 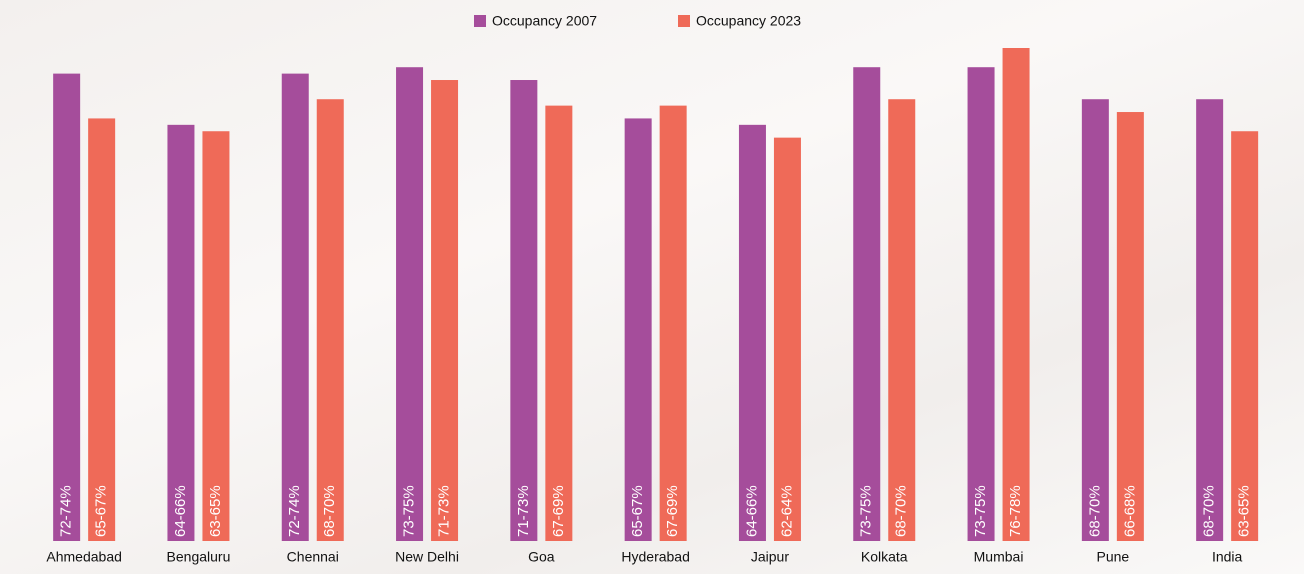 I want to click on x-tick-label: India, so click(x=1227, y=557).